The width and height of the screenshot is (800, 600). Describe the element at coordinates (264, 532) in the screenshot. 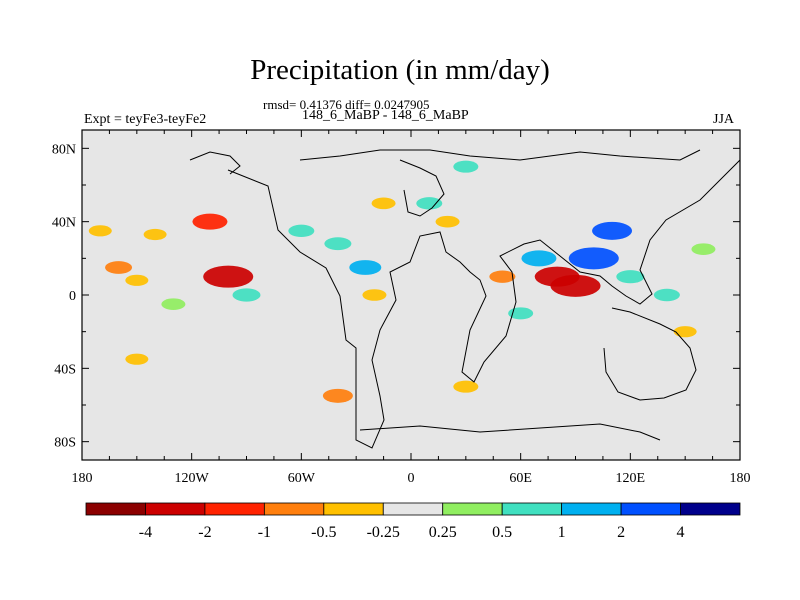

I see `colorbar-label-2: -1` at that location.